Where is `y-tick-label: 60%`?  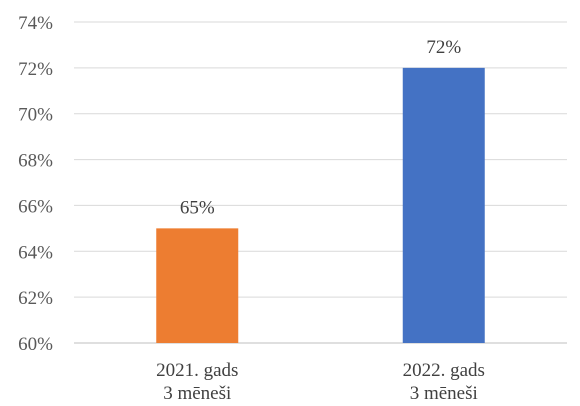
y-tick-label: 60% is located at coordinates (35, 344).